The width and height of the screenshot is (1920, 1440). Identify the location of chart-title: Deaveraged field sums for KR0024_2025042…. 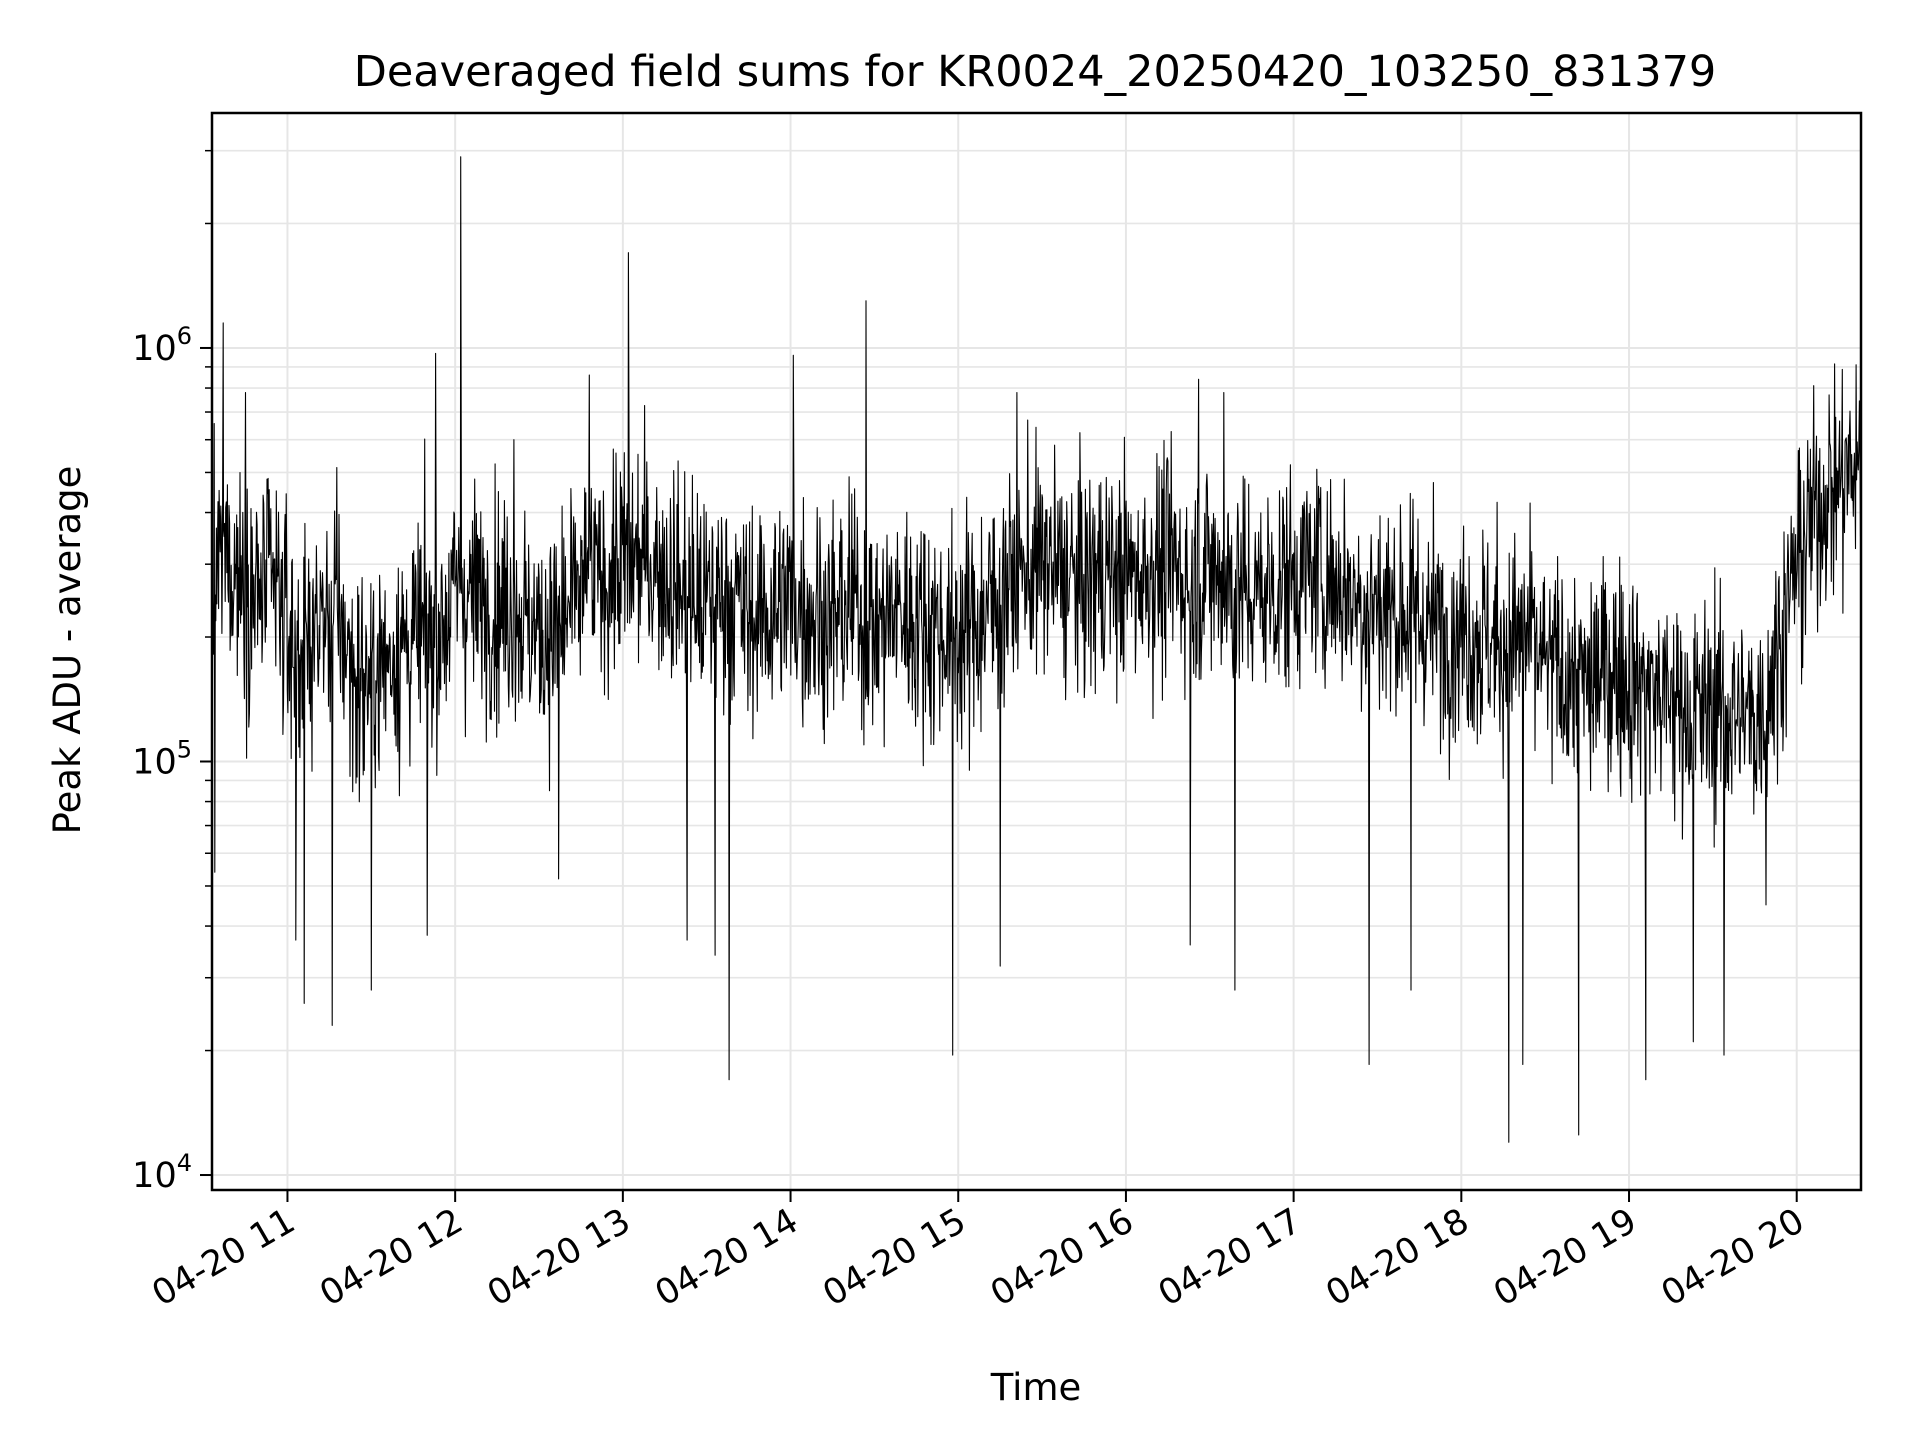
(1035, 72).